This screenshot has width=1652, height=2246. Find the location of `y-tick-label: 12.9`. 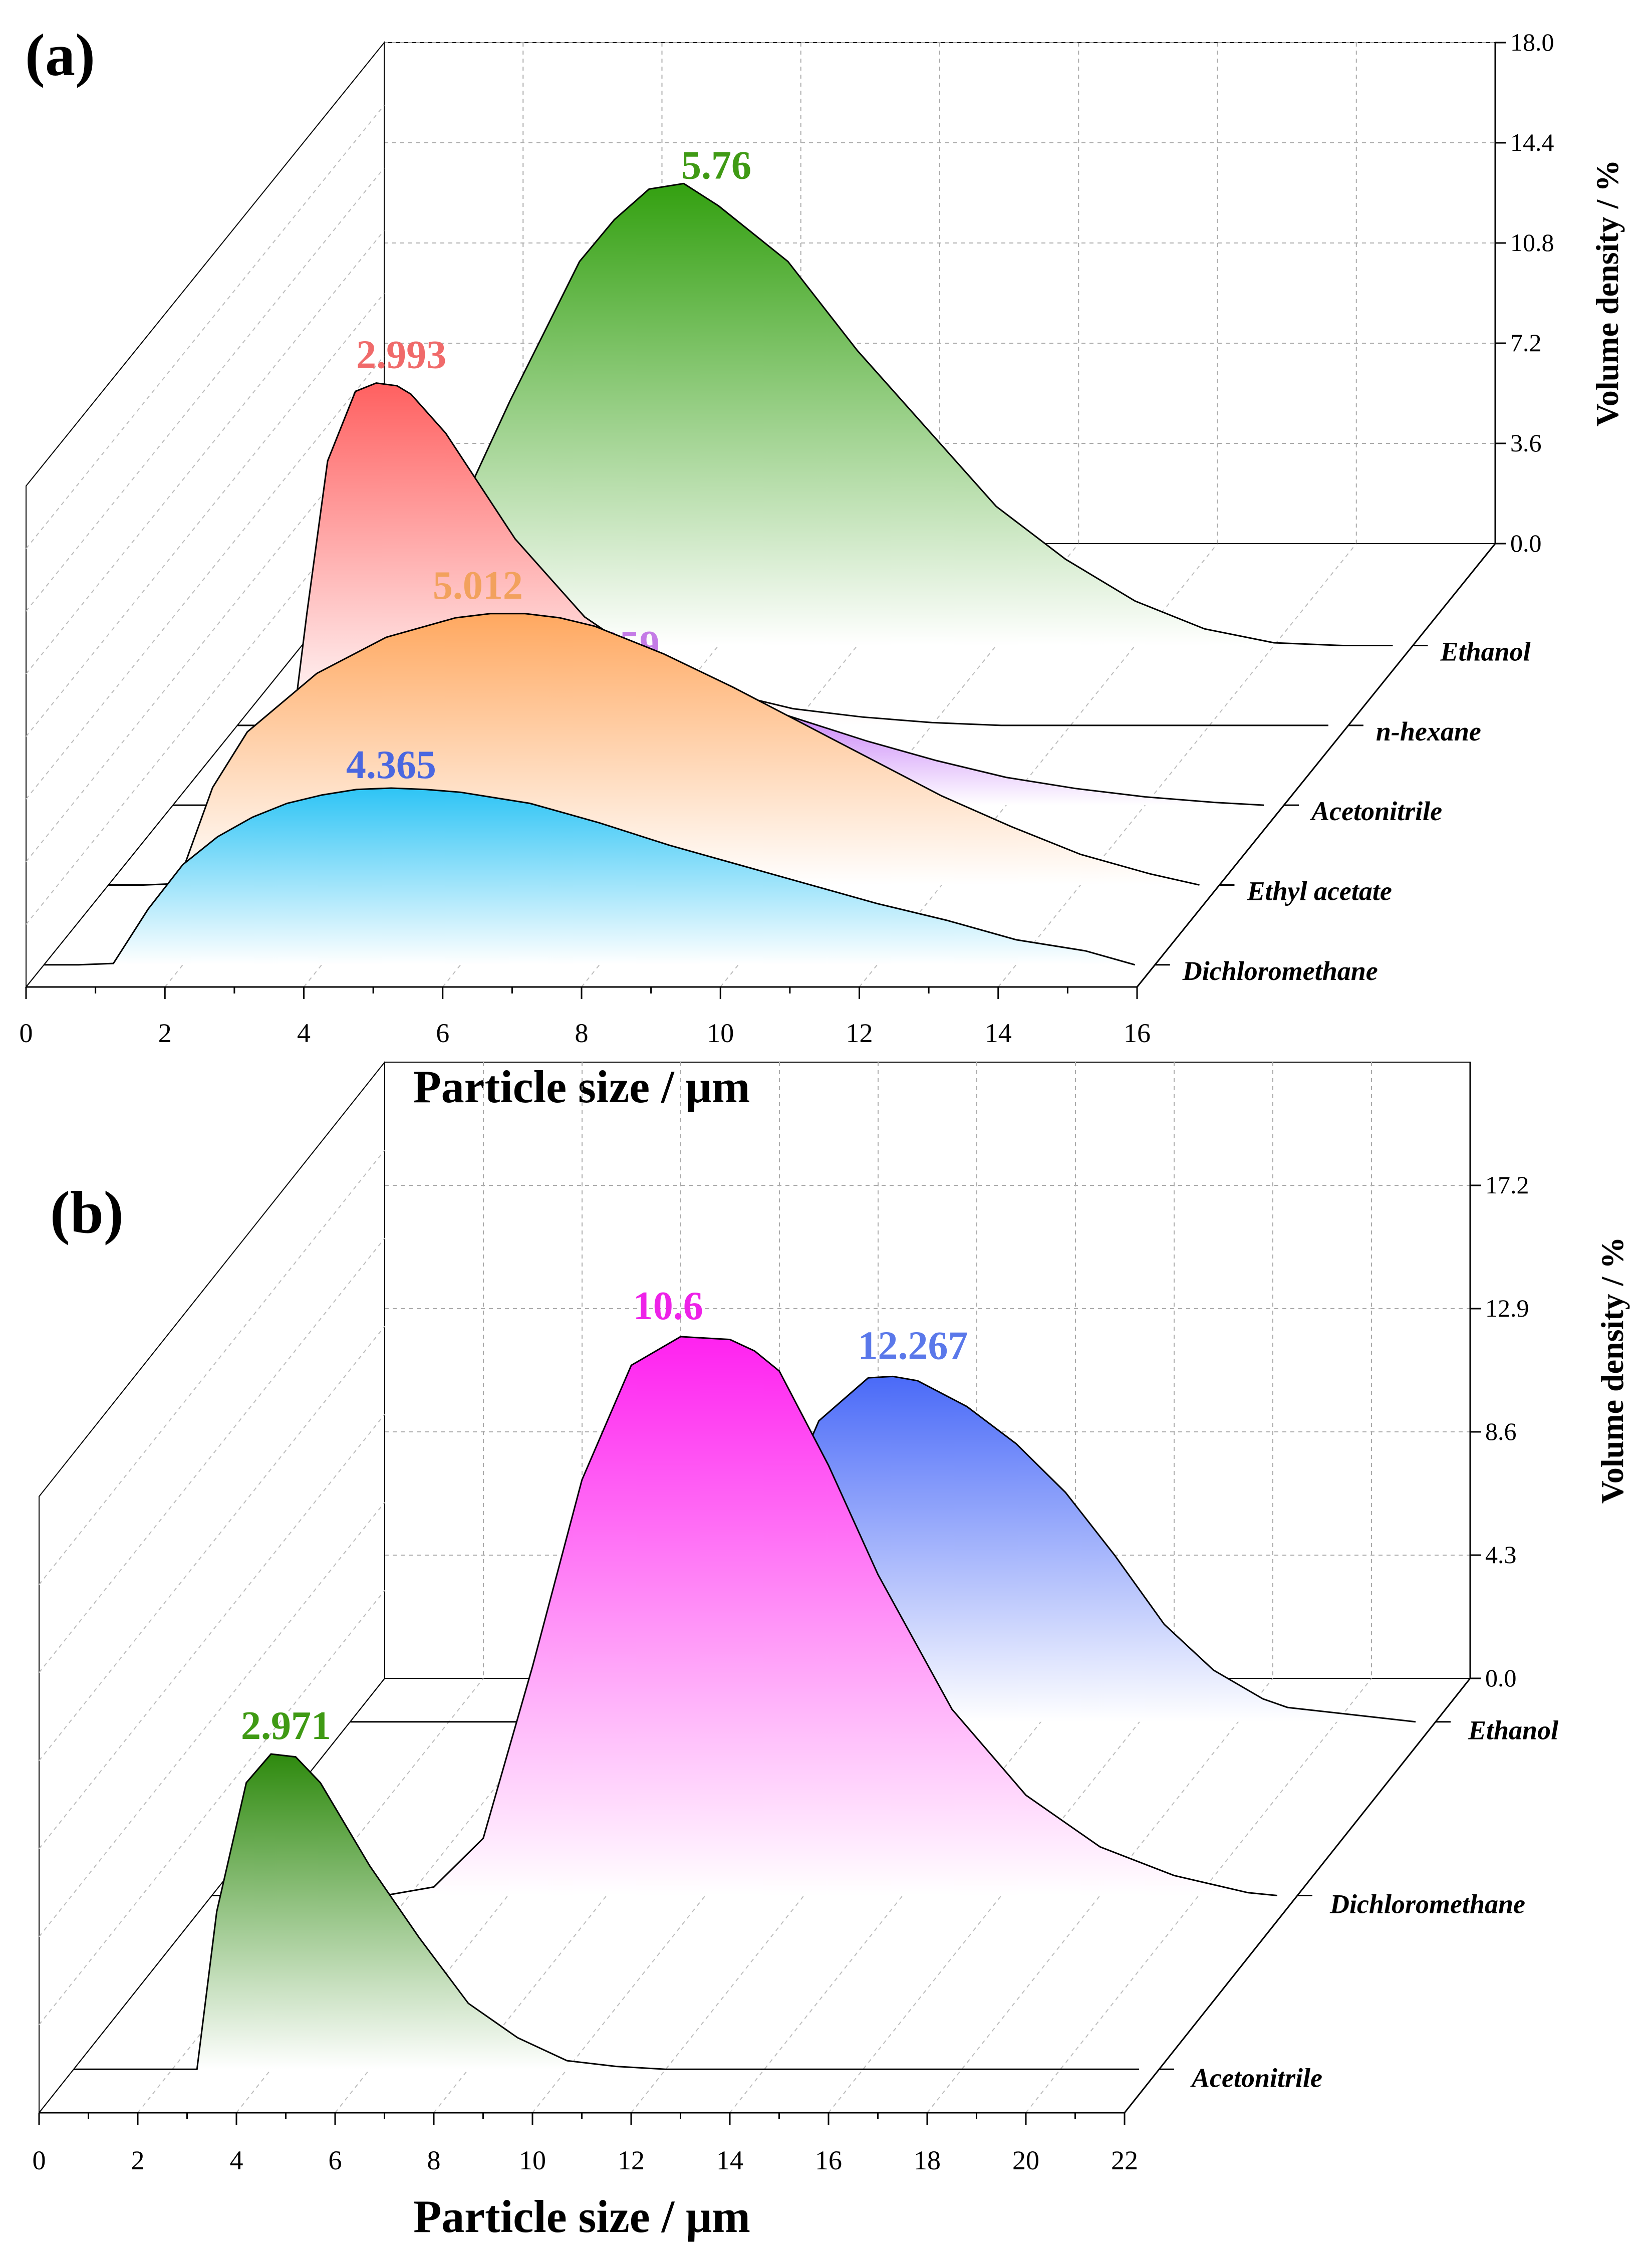

y-tick-label: 12.9 is located at coordinates (1507, 1308).